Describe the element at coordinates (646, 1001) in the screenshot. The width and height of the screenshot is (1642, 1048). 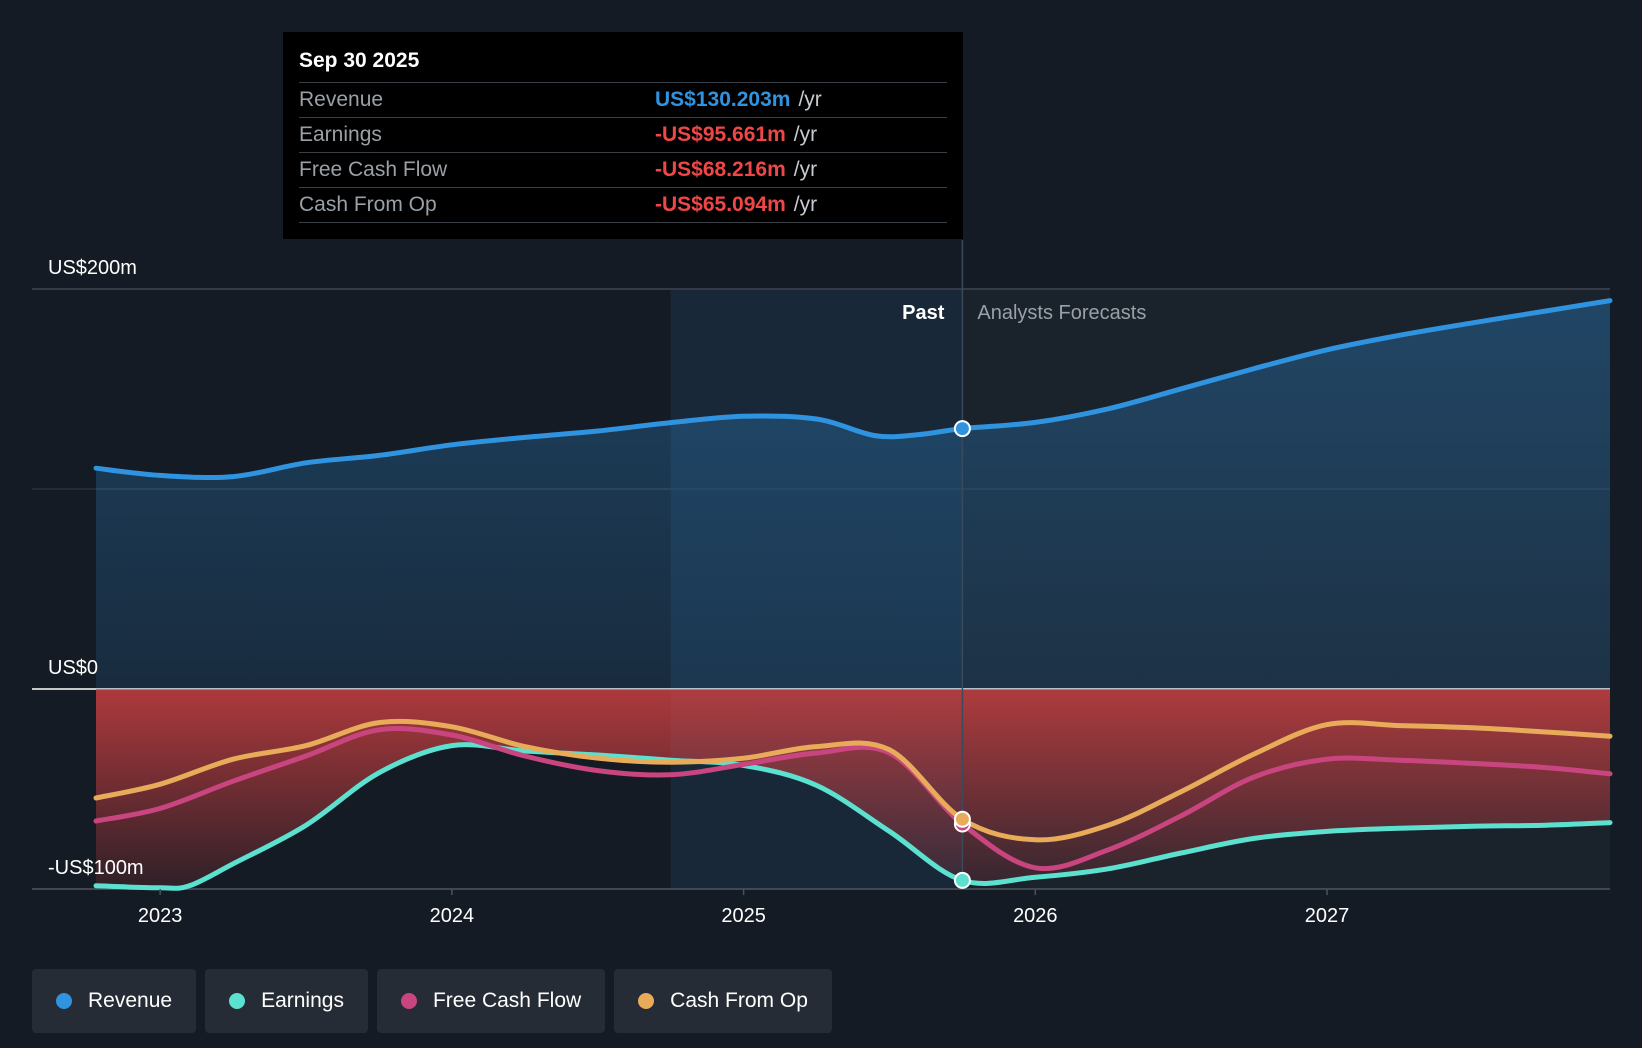
I see `cash-from-op-dot-icon` at that location.